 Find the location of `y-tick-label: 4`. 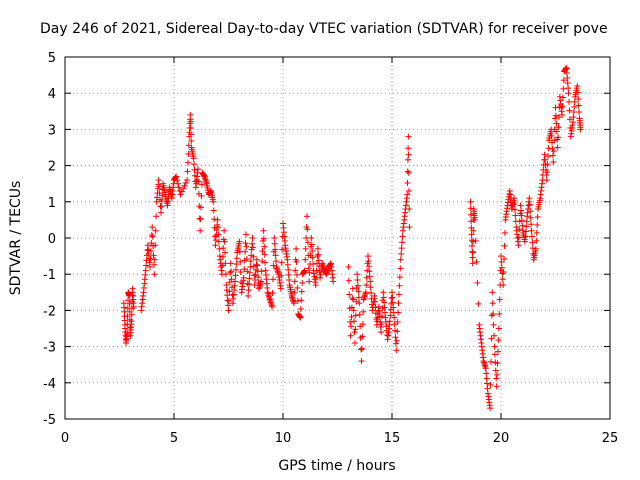

y-tick-label: 4 is located at coordinates (52, 94).